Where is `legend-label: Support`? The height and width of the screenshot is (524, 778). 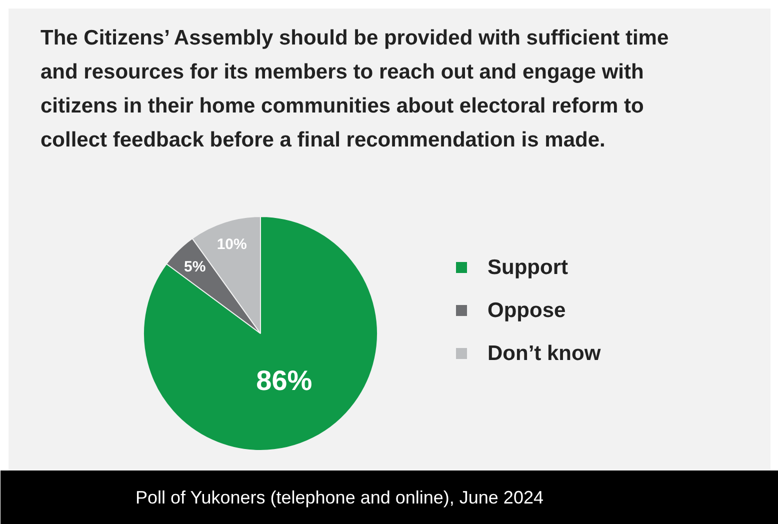 legend-label: Support is located at coordinates (528, 267).